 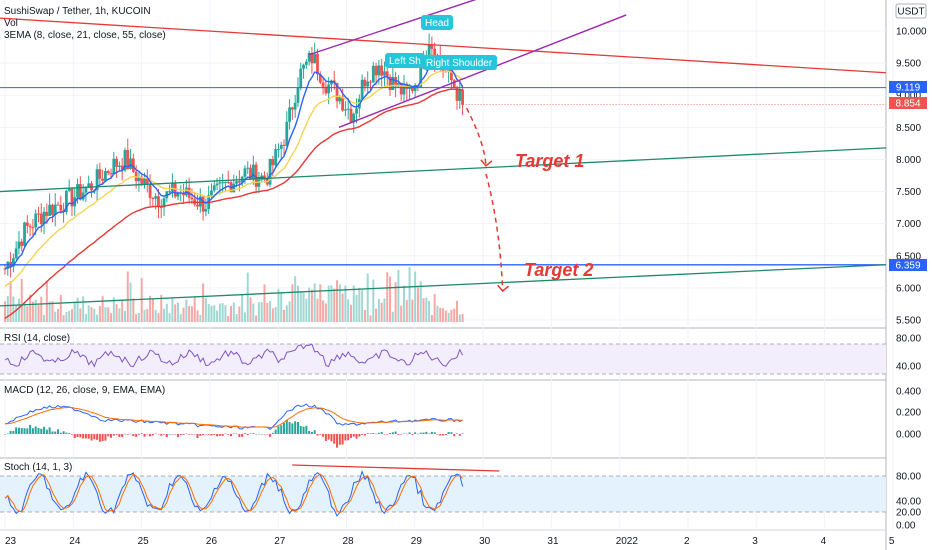 I want to click on price-tick-label: 7.000, so click(x=908, y=224).